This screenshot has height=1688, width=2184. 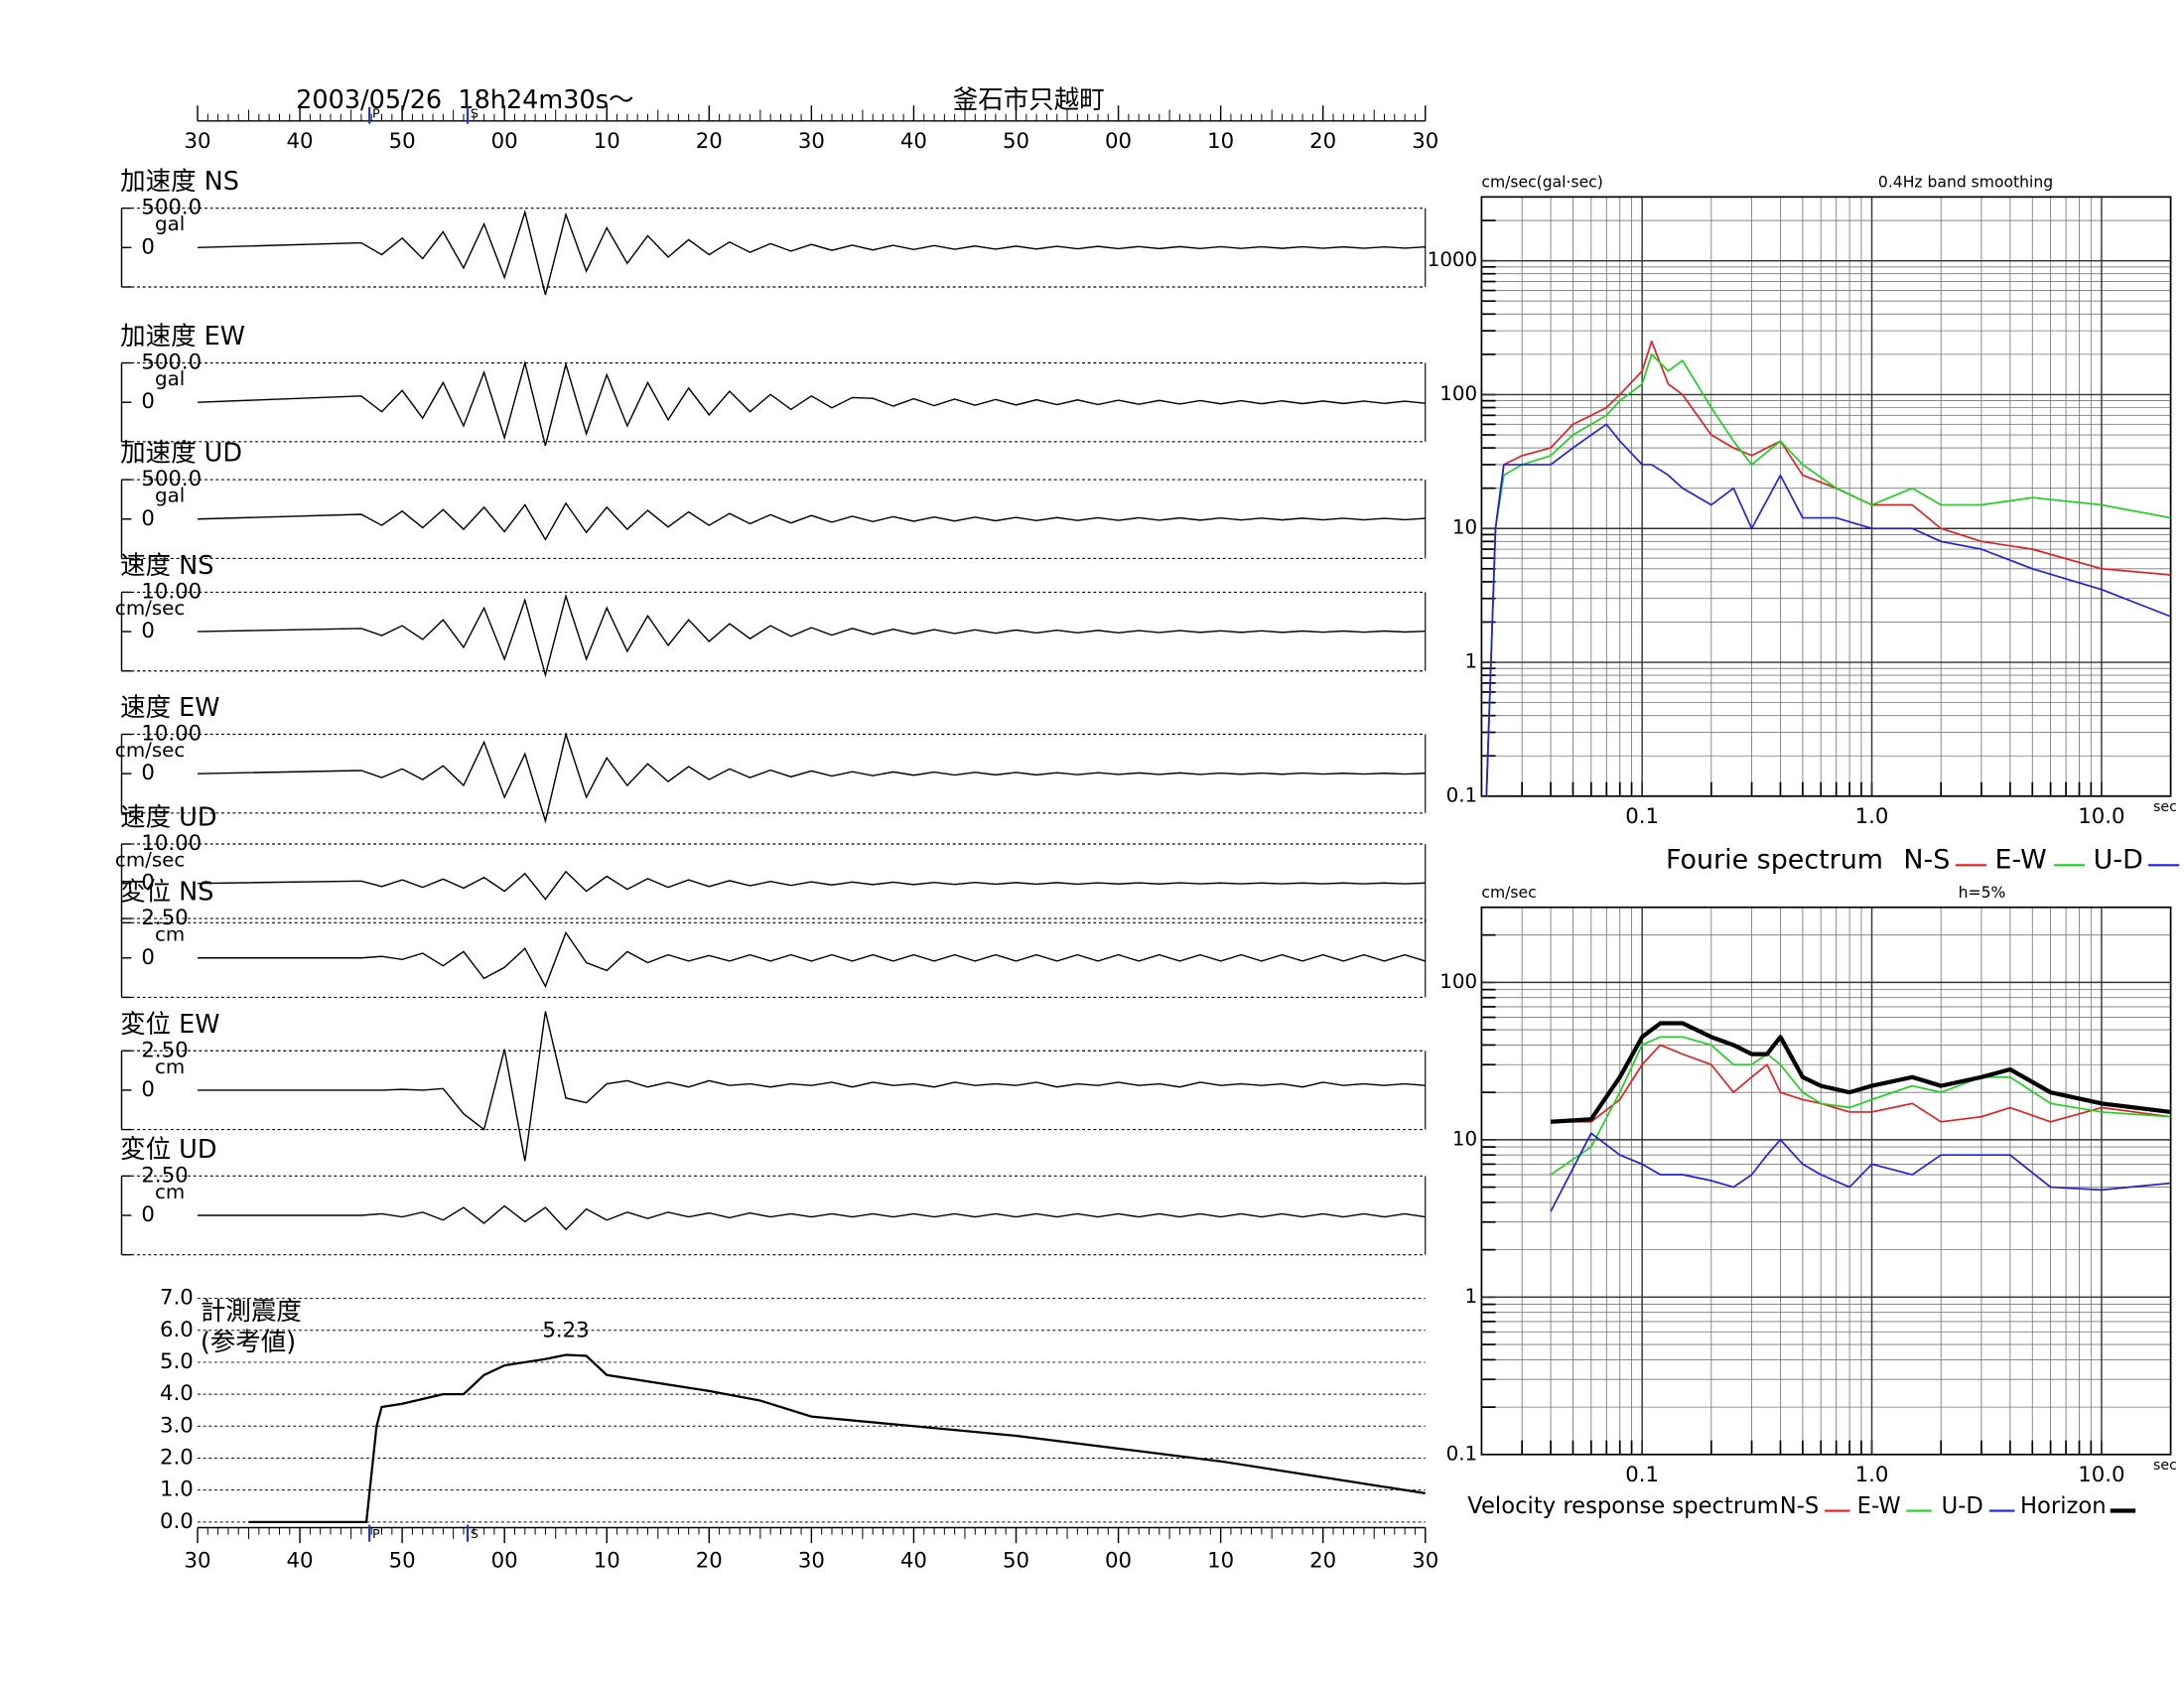 I want to click on y-tick-label: 3.0, so click(x=177, y=1425).